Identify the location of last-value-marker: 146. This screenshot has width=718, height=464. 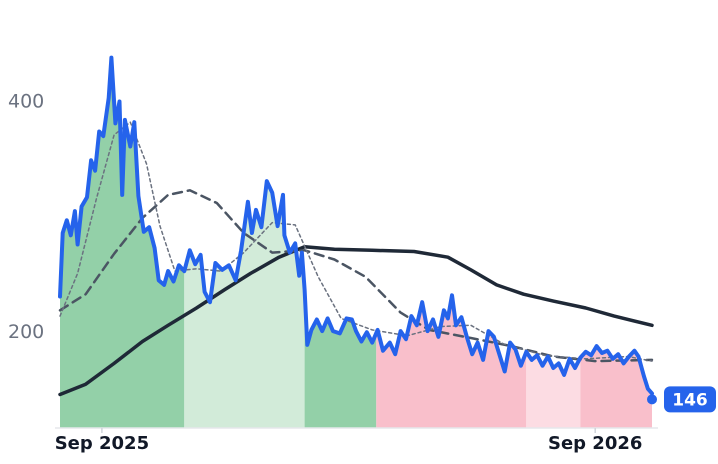
(681, 399).